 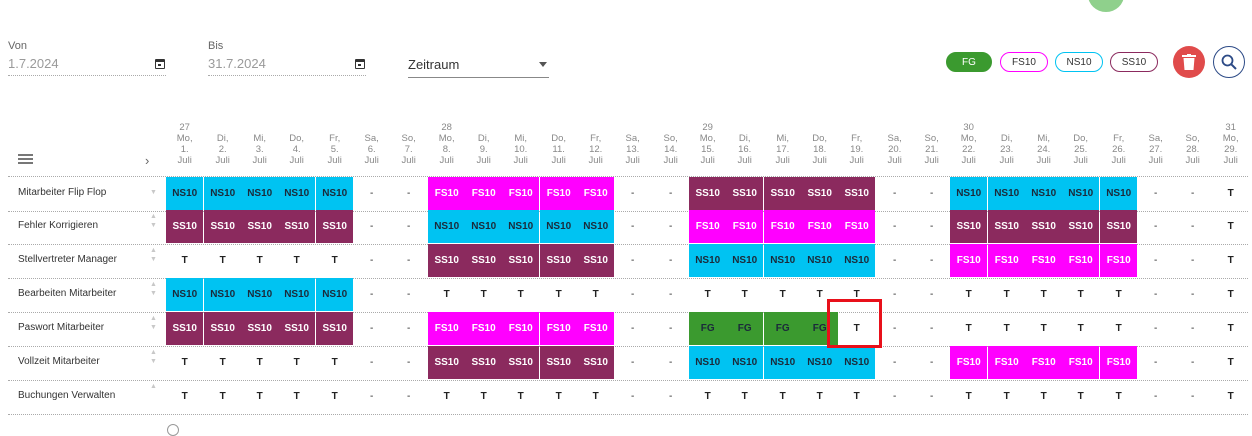 What do you see at coordinates (87, 58) in the screenshot?
I see `from-date-field: Von 1.7.2024` at bounding box center [87, 58].